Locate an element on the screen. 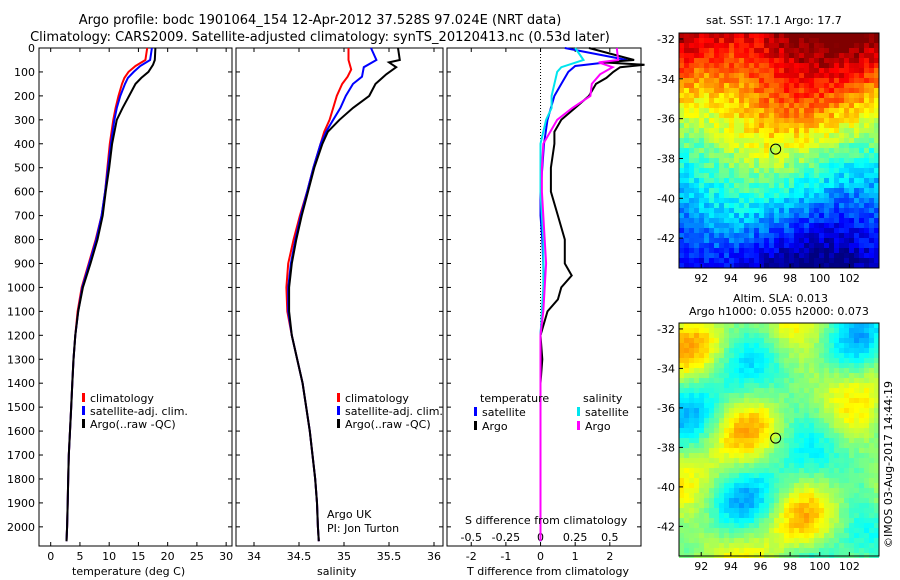 Image resolution: width=900 pixels, height=580 pixels. y-tick-label: -38 is located at coordinates (666, 158).